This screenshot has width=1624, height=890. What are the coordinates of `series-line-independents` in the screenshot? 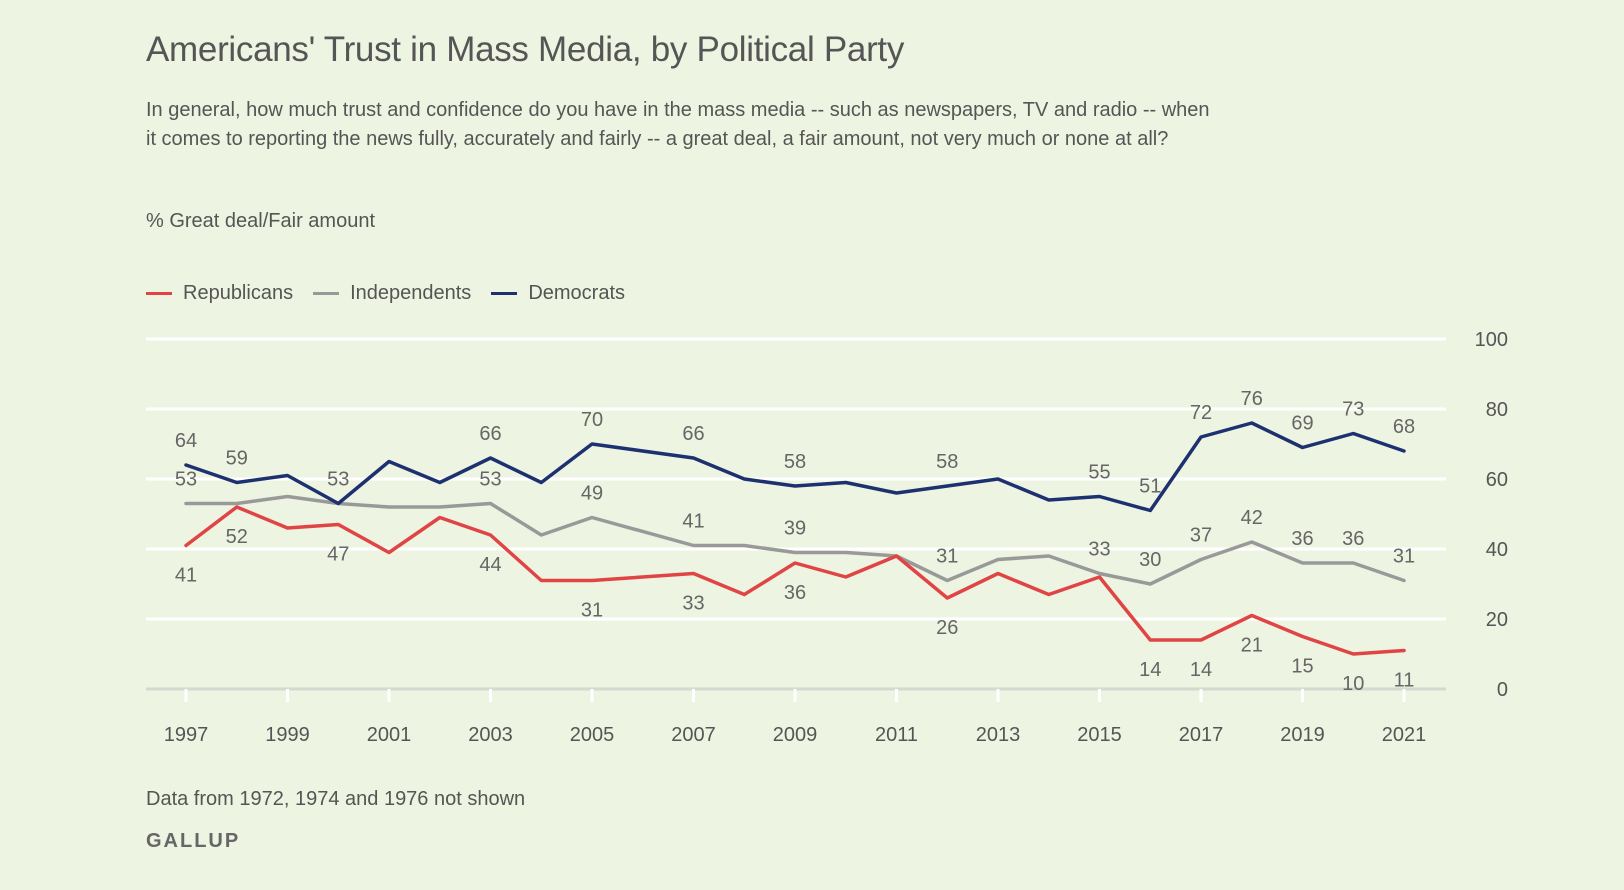 It's located at (795, 540).